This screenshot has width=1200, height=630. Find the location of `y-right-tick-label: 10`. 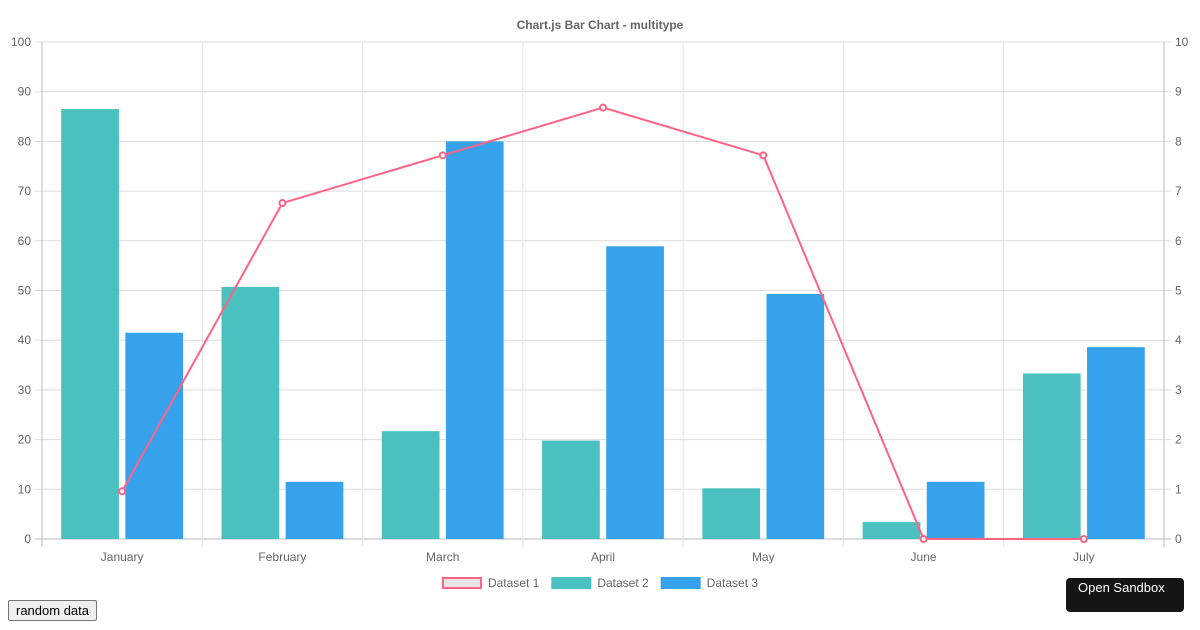

y-right-tick-label: 10 is located at coordinates (1182, 42).